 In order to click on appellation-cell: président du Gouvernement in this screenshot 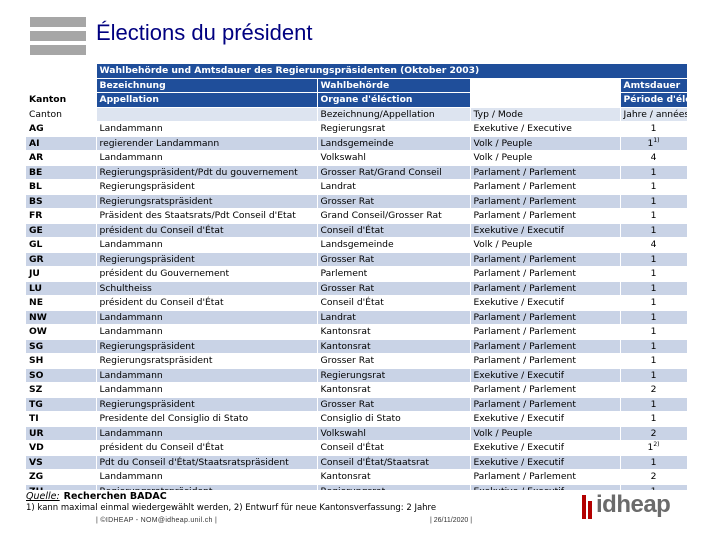, I will do `click(207, 274)`.